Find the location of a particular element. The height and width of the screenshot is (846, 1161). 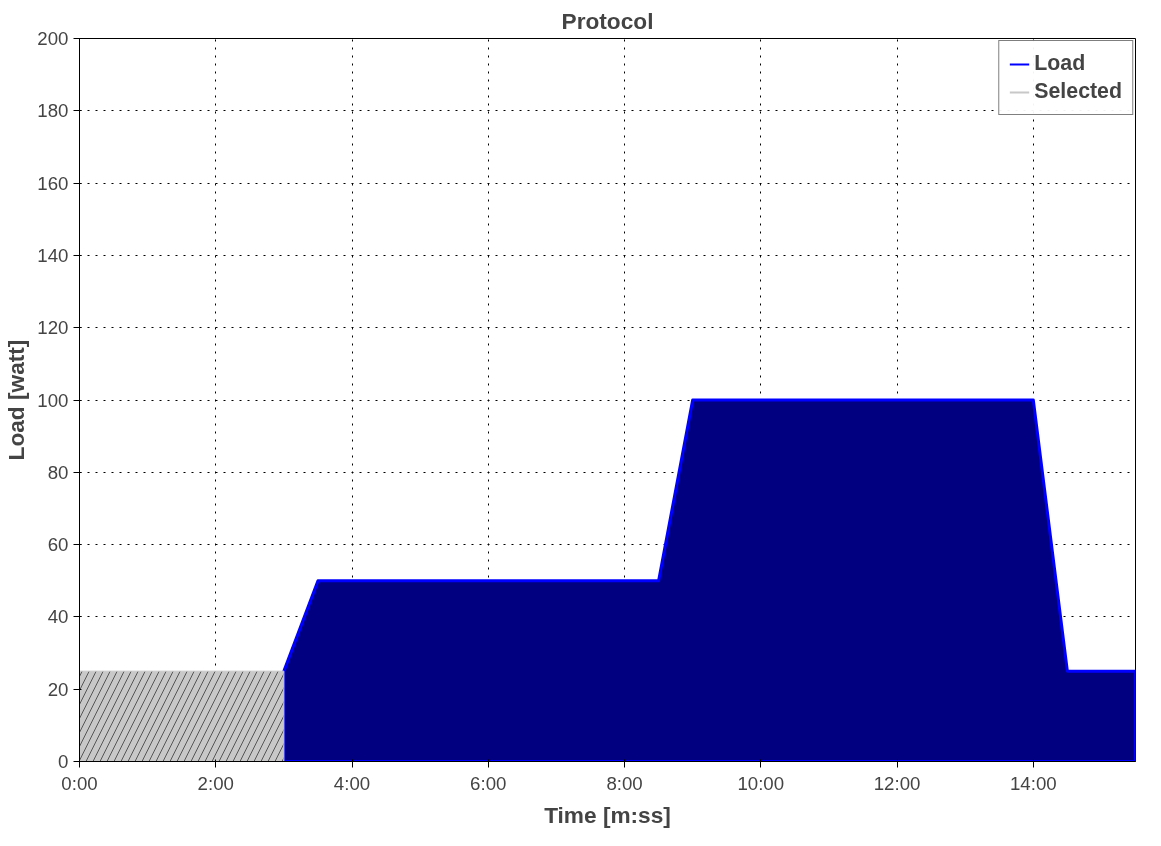

y-tick-label: 100 is located at coordinates (53, 400).